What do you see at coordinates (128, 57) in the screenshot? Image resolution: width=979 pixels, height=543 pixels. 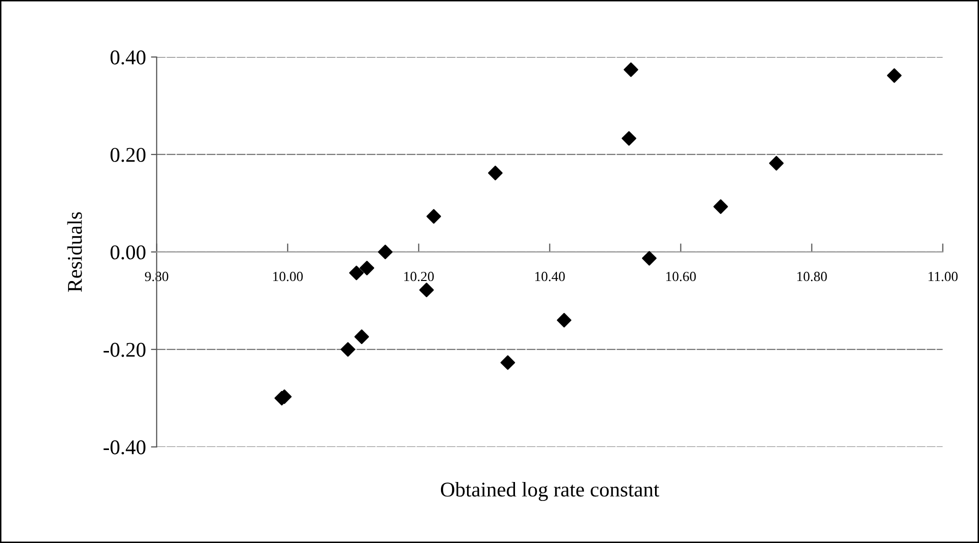 I see `y-tick-label: 0.40` at bounding box center [128, 57].